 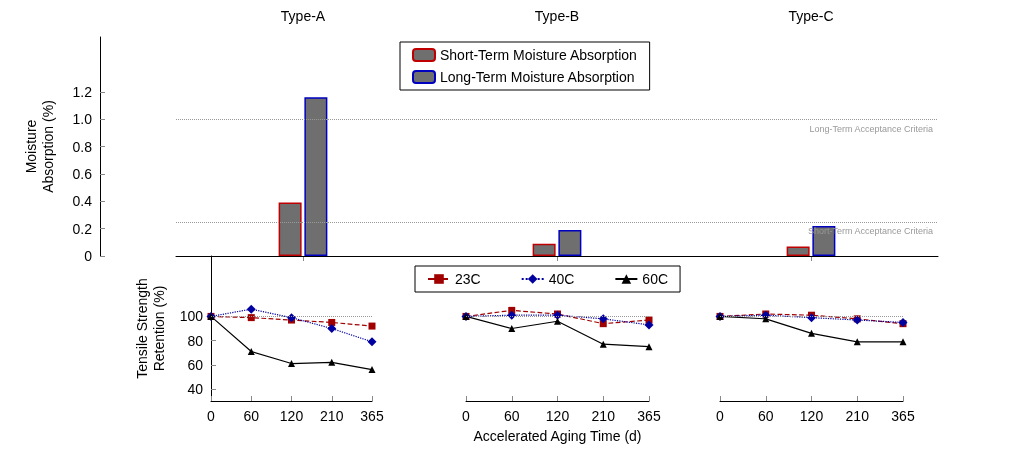 What do you see at coordinates (303, 16) in the screenshot?
I see `x-tick-label: Type-A` at bounding box center [303, 16].